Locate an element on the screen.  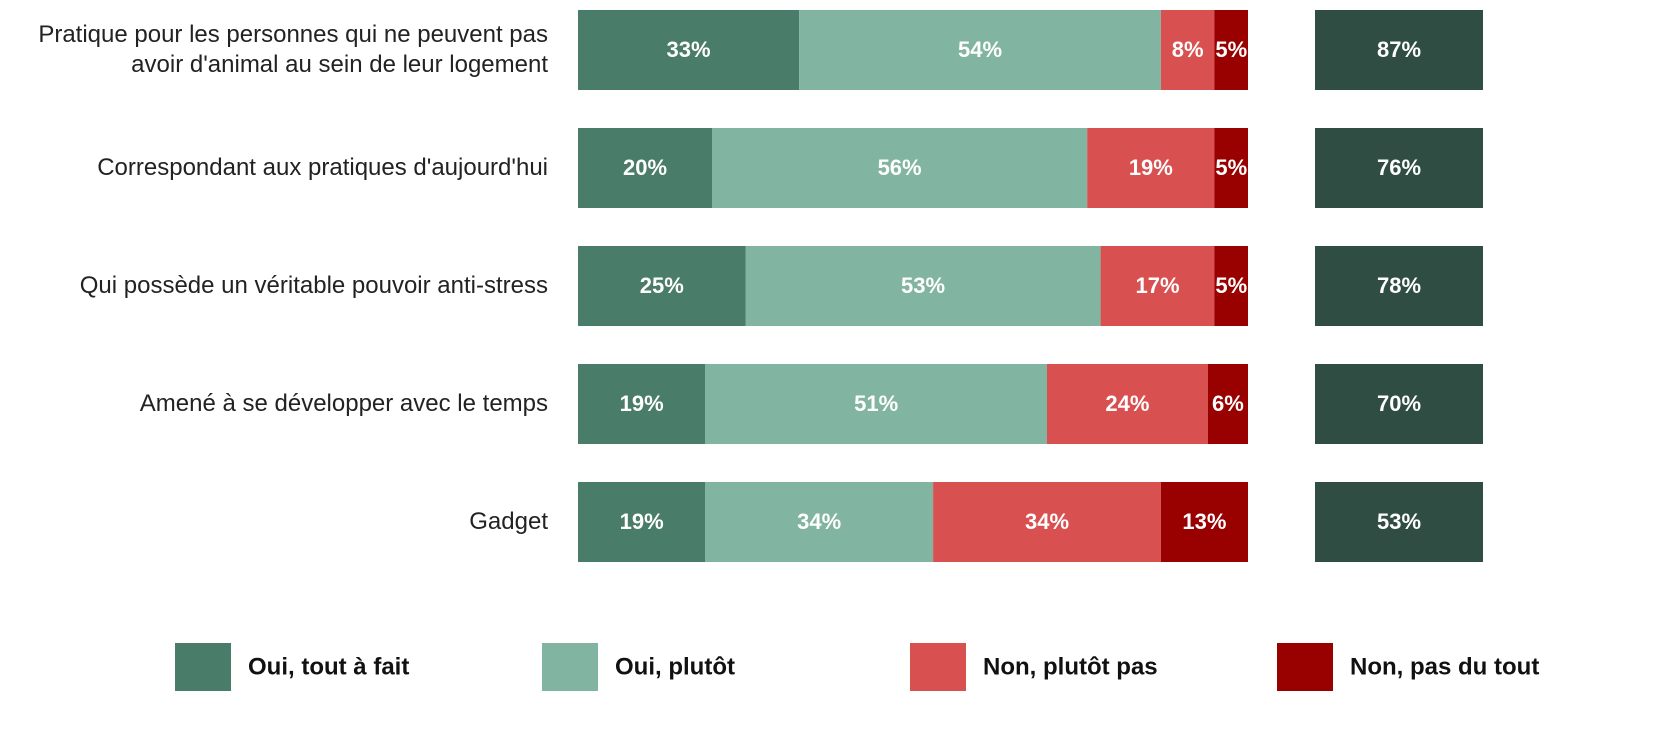
total-label: 70% is located at coordinates (1399, 403).